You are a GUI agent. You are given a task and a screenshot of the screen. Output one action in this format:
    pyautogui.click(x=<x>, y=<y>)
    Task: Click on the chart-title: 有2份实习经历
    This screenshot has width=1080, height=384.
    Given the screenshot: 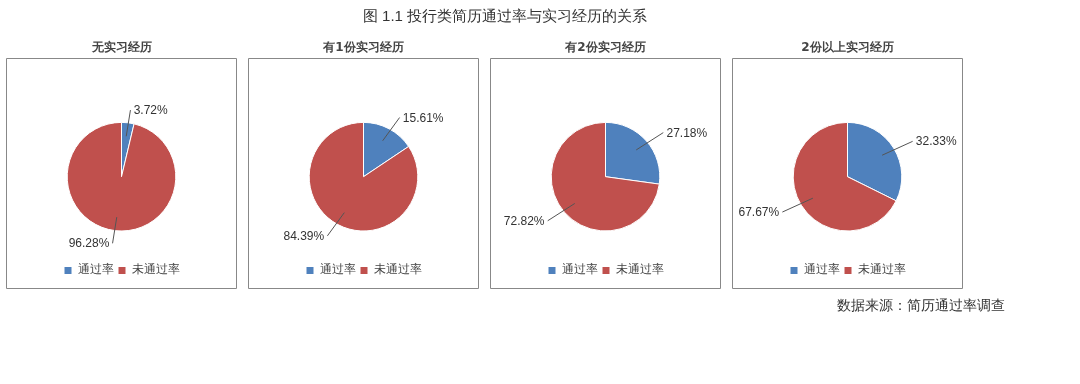 What is the action you would take?
    pyautogui.click(x=605, y=46)
    